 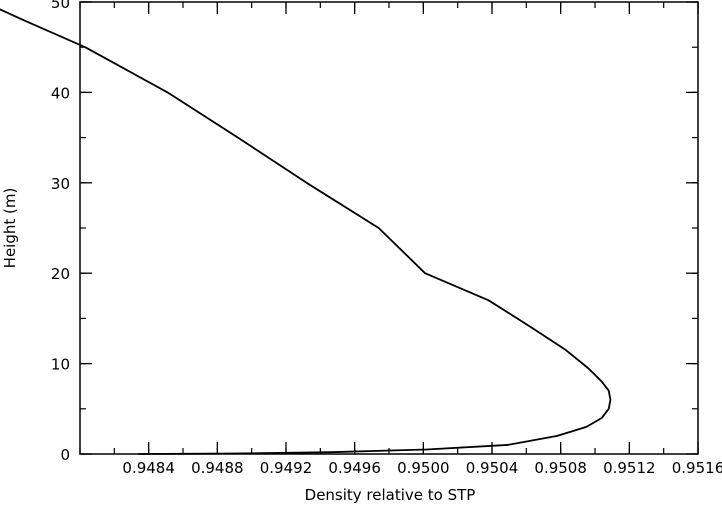 I want to click on x-tick-label: 0.9496, so click(x=354, y=468).